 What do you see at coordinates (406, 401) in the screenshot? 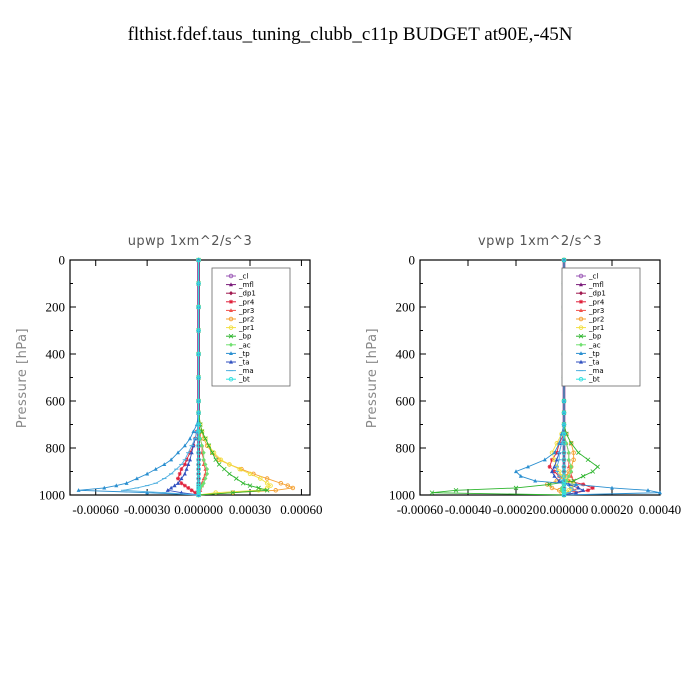
I see `y-tick-label: 600` at bounding box center [406, 401].